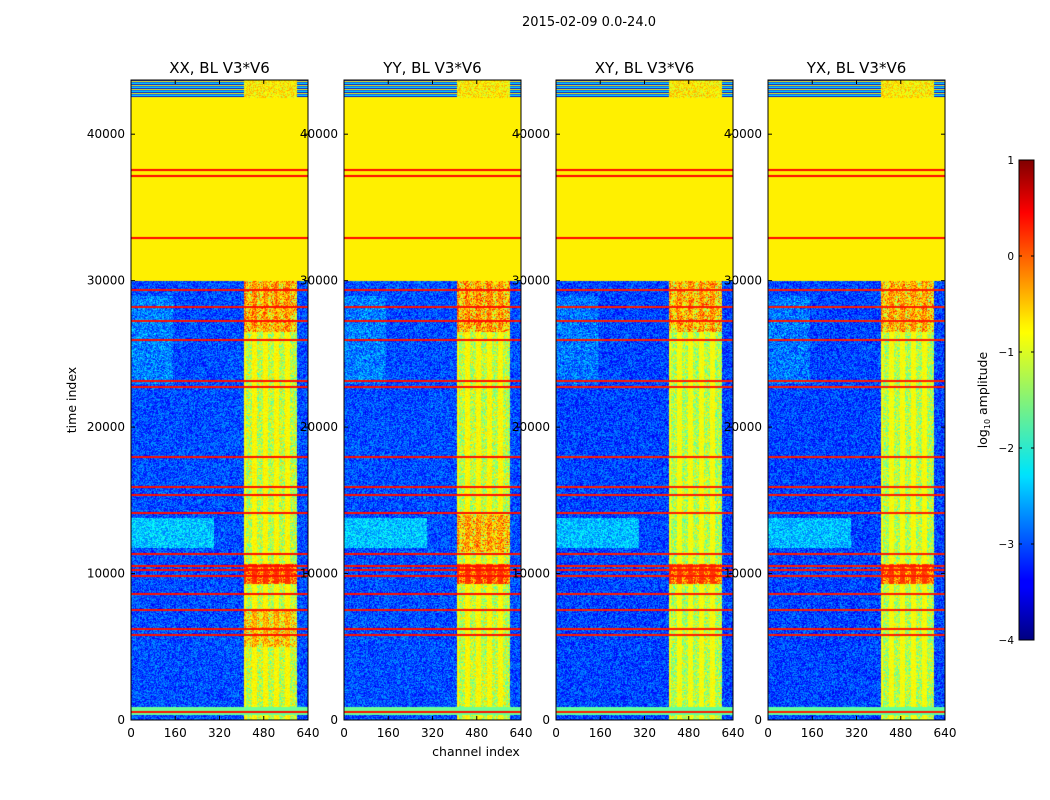 The width and height of the screenshot is (1050, 800). Describe the element at coordinates (1010, 161) in the screenshot. I see `colorbar-tick-label: 1` at that location.